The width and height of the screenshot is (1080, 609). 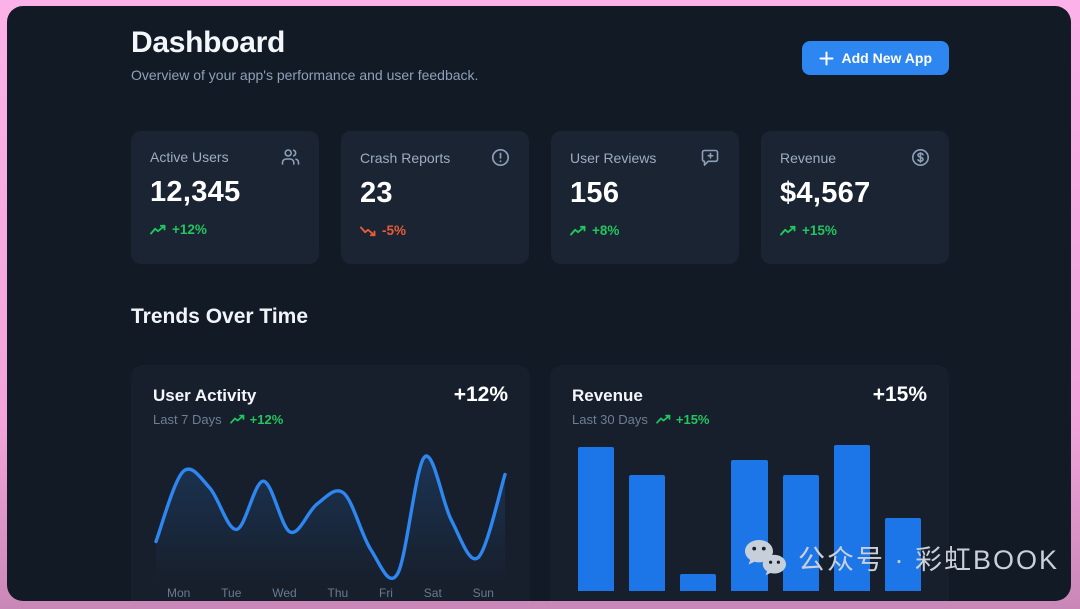 I want to click on stat-trend-value: +12%, so click(x=189, y=229).